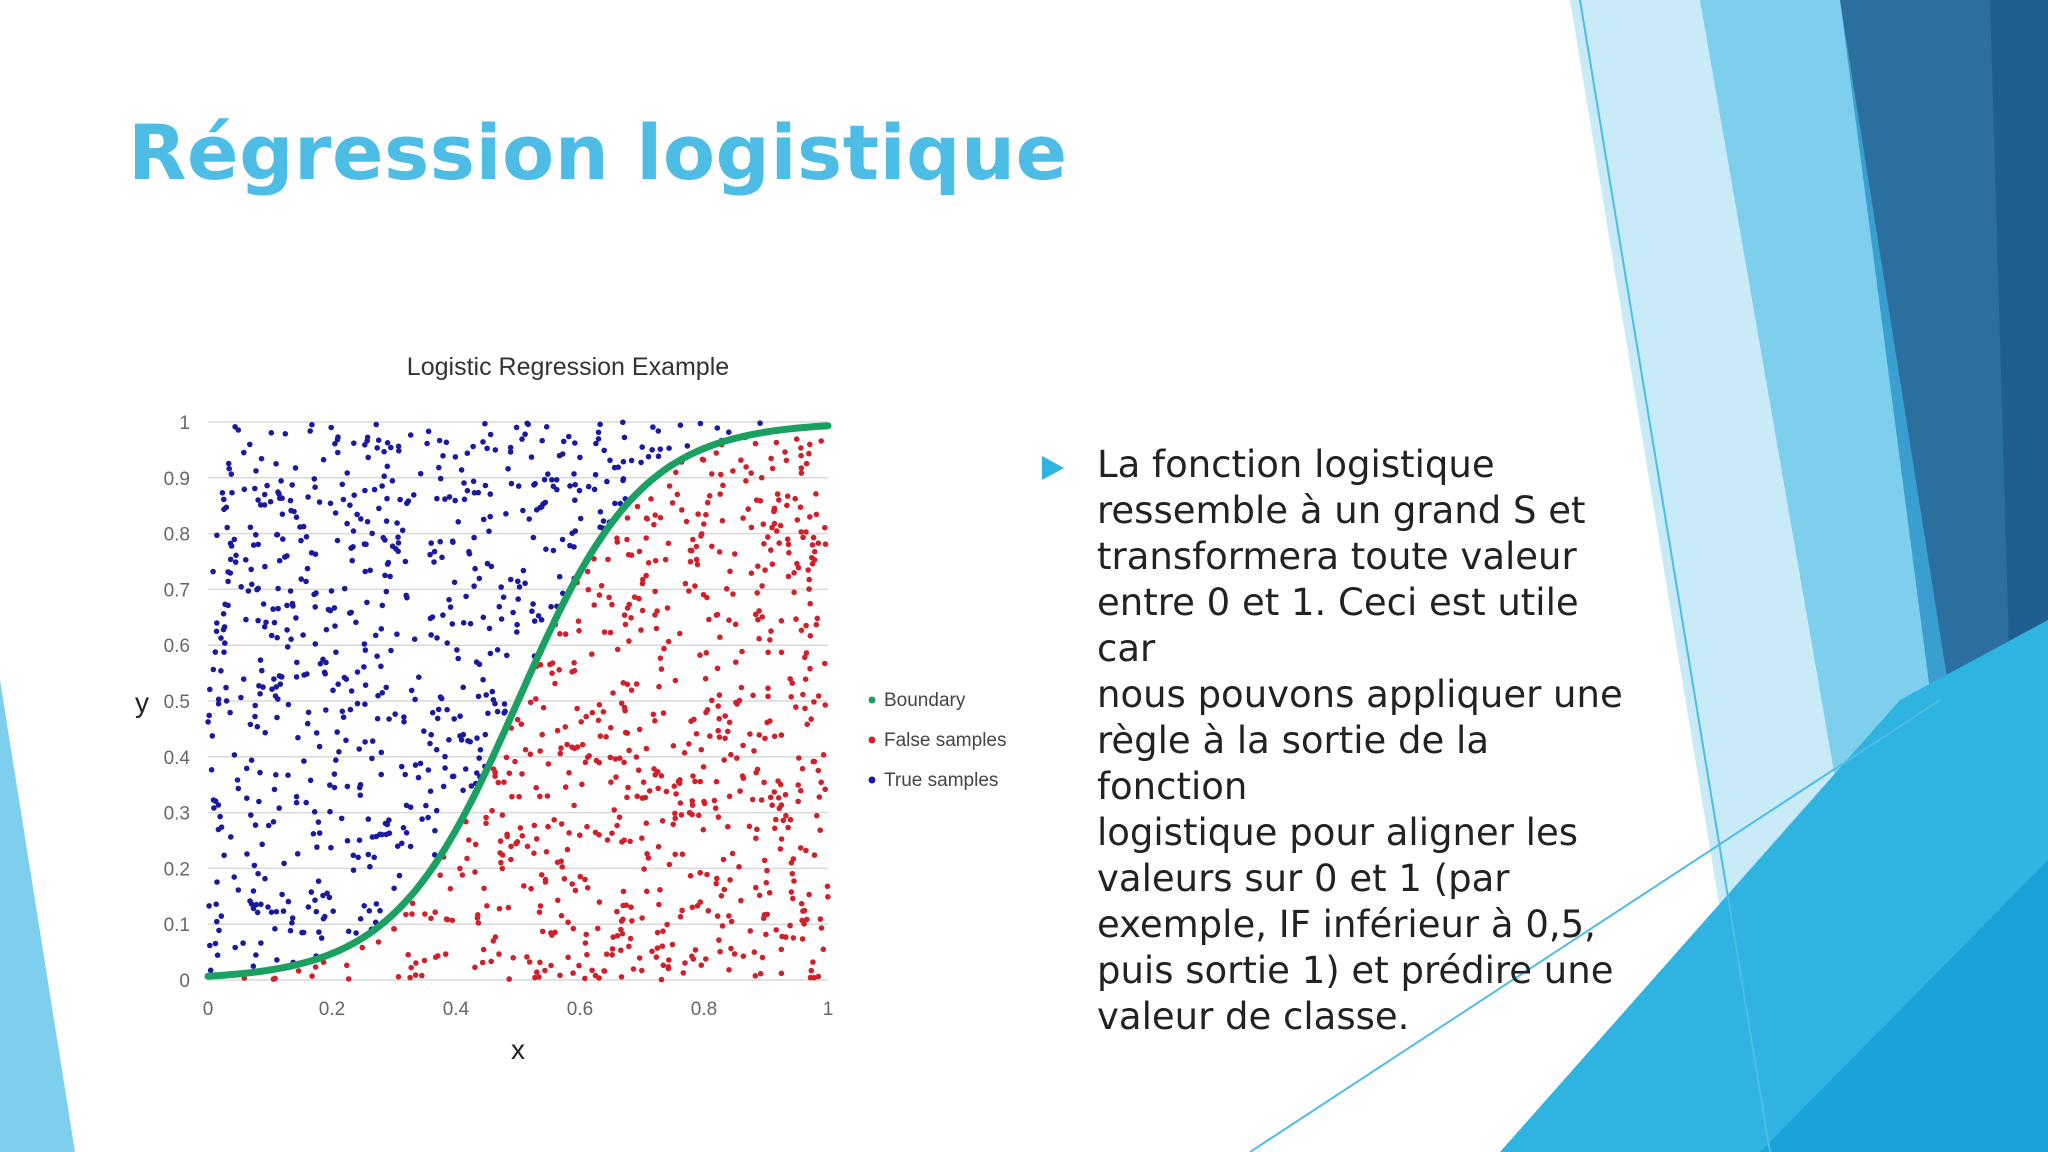 The height and width of the screenshot is (1152, 2048). I want to click on x-tick-label: 0.6, so click(580, 1009).